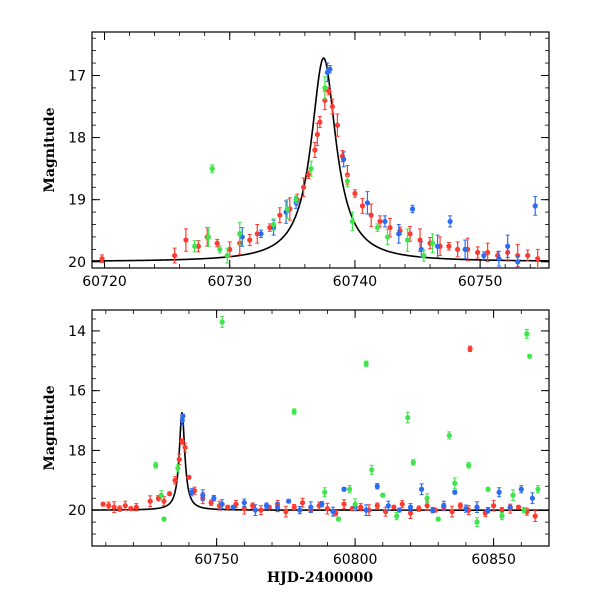 Image resolution: width=600 pixels, height=600 pixels. What do you see at coordinates (77, 139) in the screenshot?
I see `y-tick-label: 18` at bounding box center [77, 139].